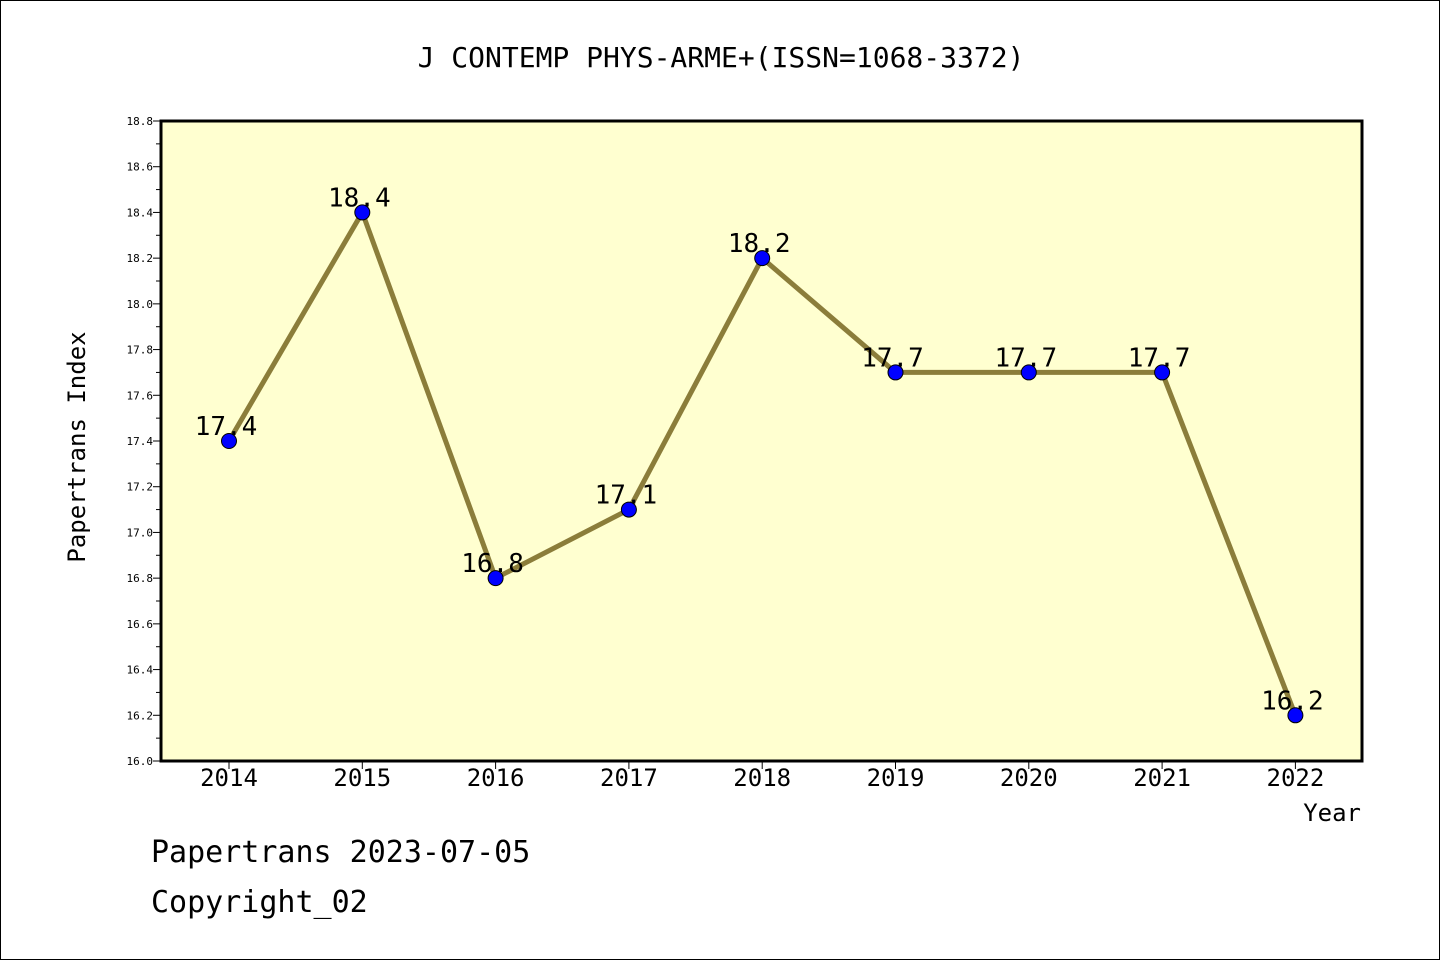  Describe the element at coordinates (140, 121) in the screenshot. I see `y-tick-label: 18.8` at that location.